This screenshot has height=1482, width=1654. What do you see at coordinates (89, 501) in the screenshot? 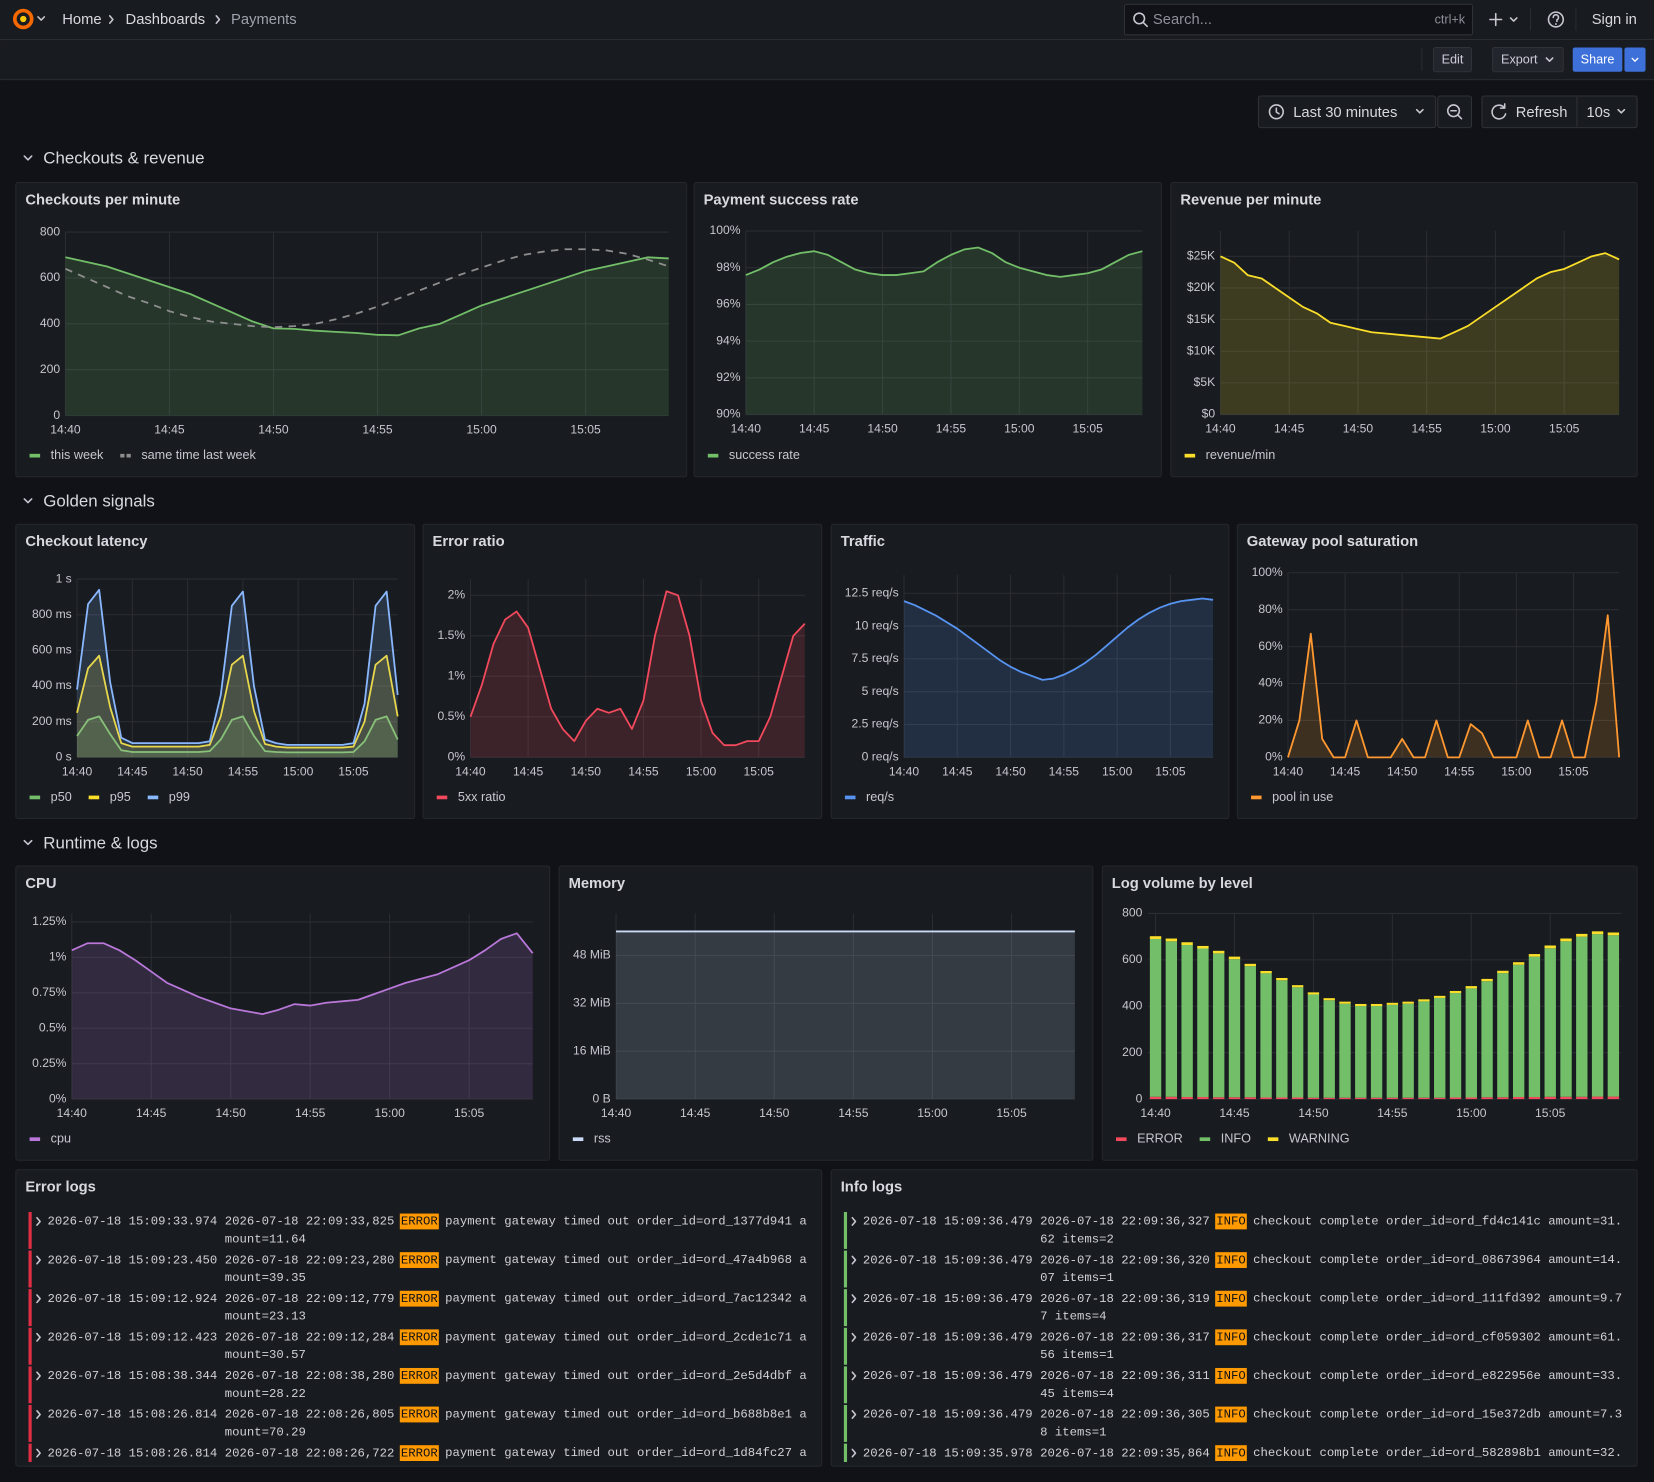
I see `section-header: Golden signals` at bounding box center [89, 501].